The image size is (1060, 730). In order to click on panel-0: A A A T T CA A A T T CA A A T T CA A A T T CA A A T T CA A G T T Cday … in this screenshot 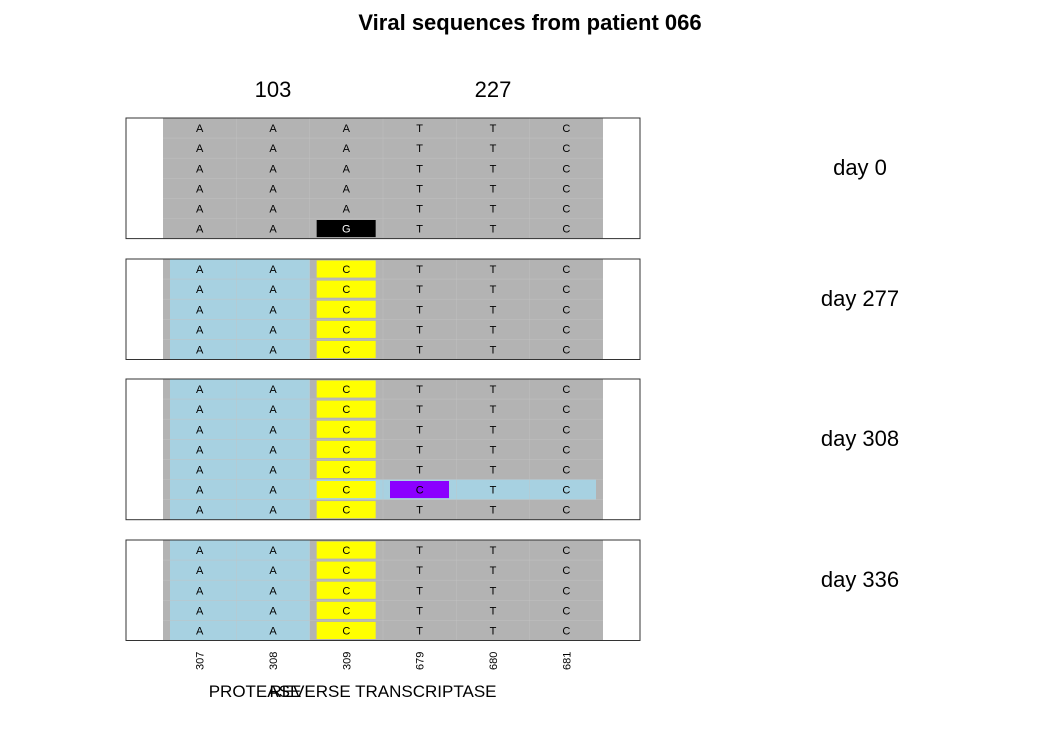, I will do `click(506, 178)`.